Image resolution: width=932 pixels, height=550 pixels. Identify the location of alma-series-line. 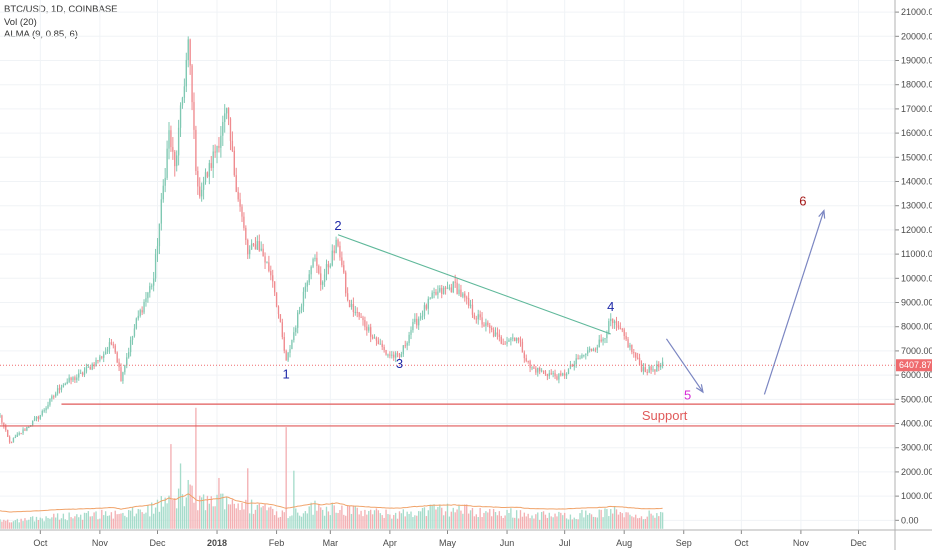
(331, 503).